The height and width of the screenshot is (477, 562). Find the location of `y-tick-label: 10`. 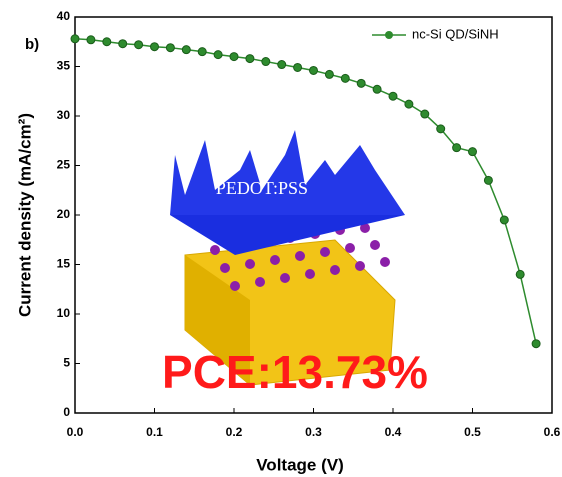

y-tick-label: 10 is located at coordinates (64, 313).